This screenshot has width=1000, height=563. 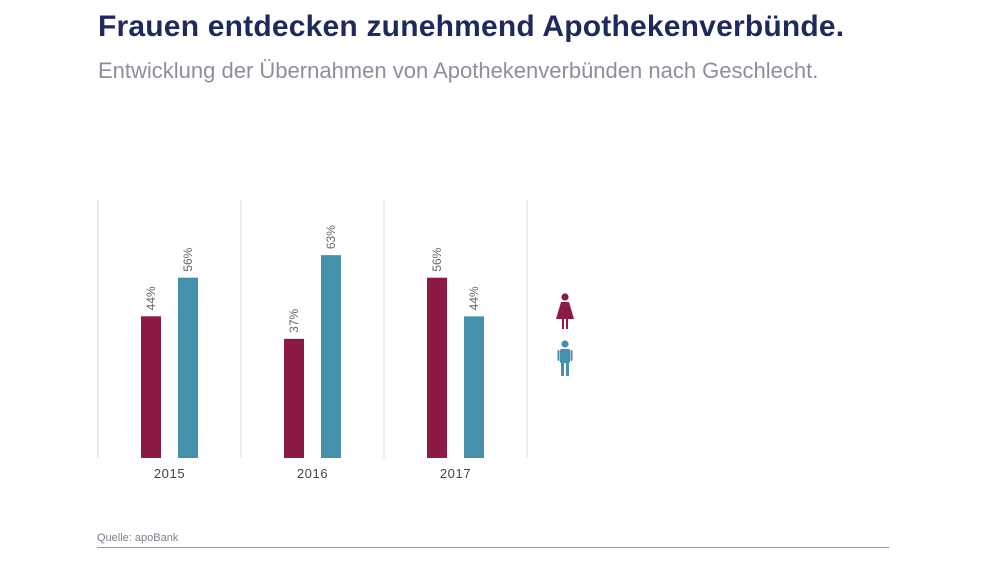 I want to click on data-label: 63%, so click(x=331, y=237).